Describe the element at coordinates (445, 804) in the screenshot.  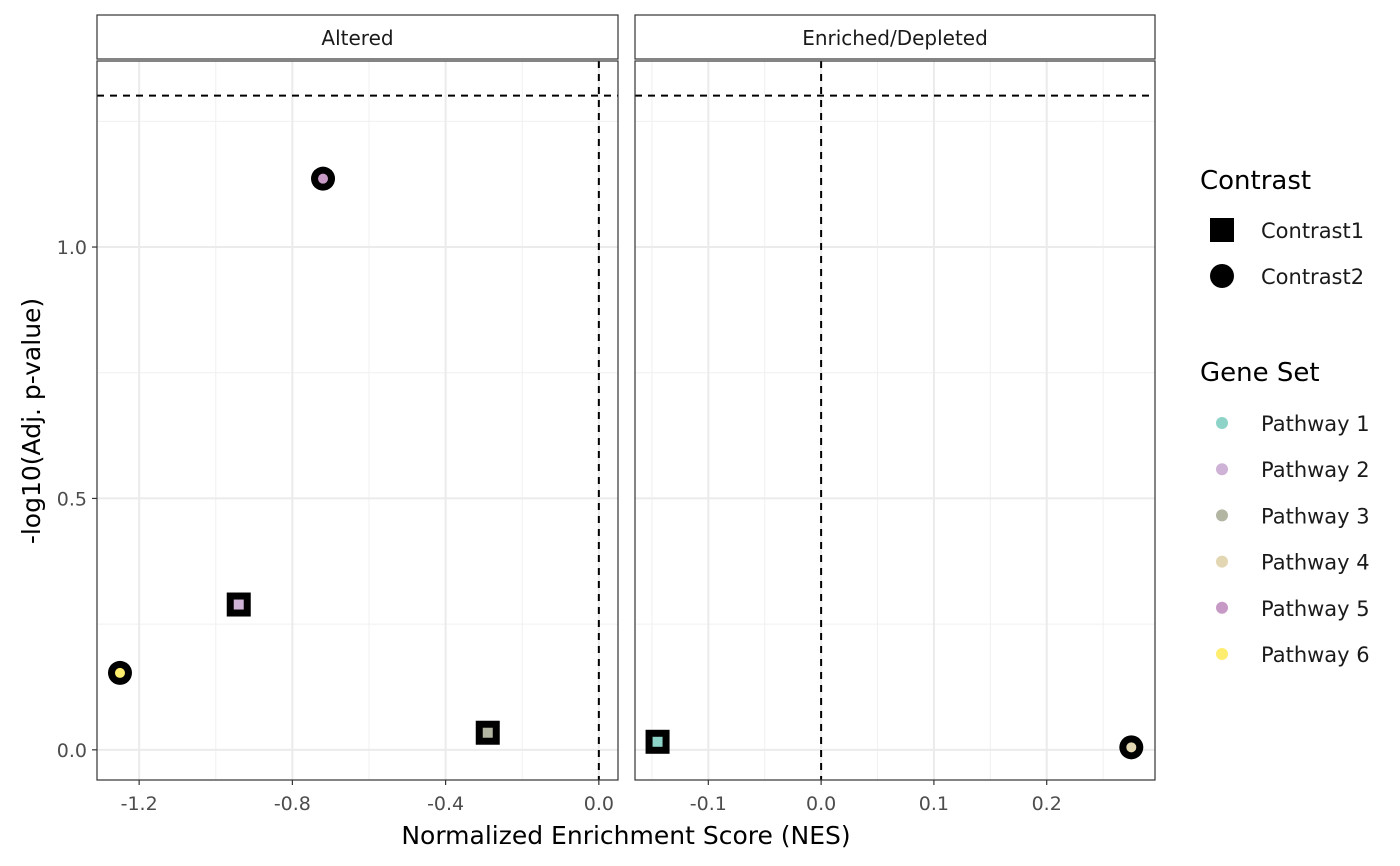
I see `x-tick-label: -0.4` at that location.